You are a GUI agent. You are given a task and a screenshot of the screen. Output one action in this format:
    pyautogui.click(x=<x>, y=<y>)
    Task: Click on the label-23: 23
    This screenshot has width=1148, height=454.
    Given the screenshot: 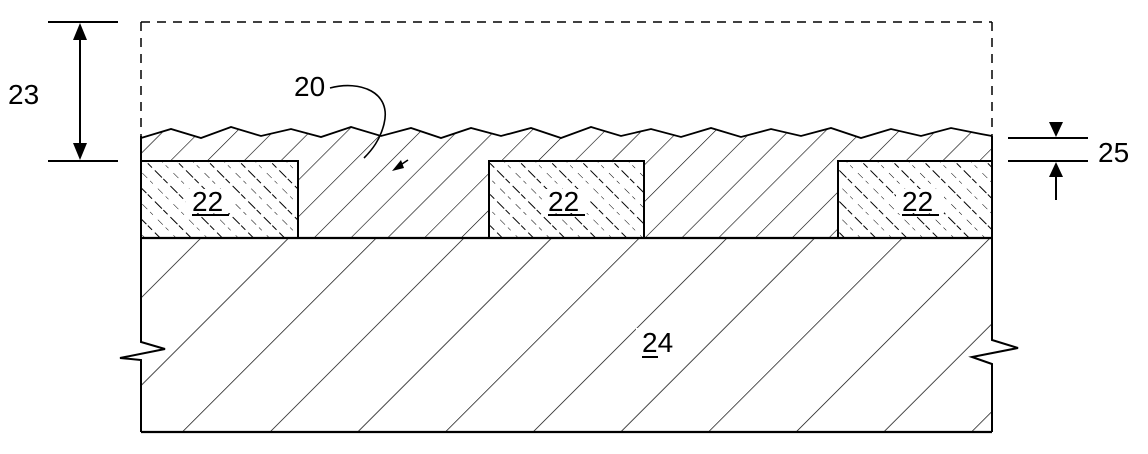 What is the action you would take?
    pyautogui.click(x=23, y=94)
    